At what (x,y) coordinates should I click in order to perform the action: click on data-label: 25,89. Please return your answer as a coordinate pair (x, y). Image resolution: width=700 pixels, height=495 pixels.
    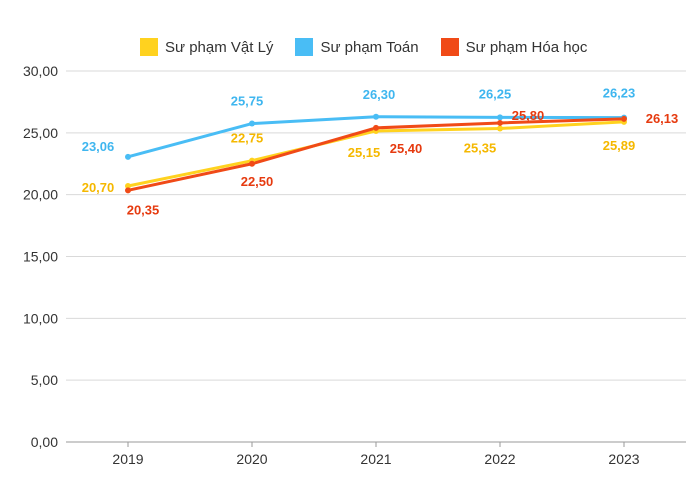
    Looking at the image, I should click on (619, 145).